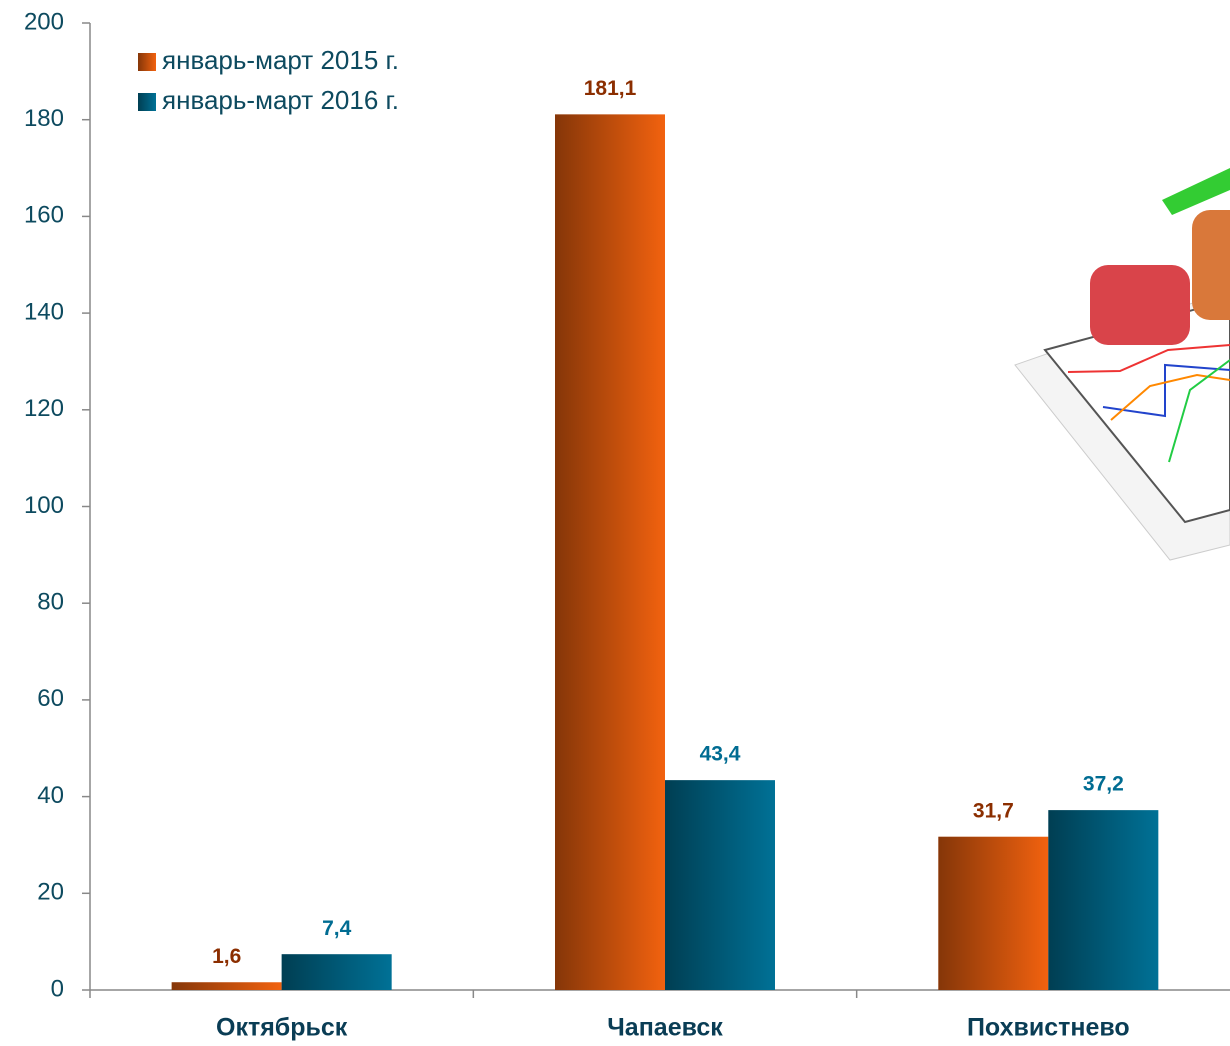  Describe the element at coordinates (50, 795) in the screenshot. I see `y-tick-label: 40` at that location.